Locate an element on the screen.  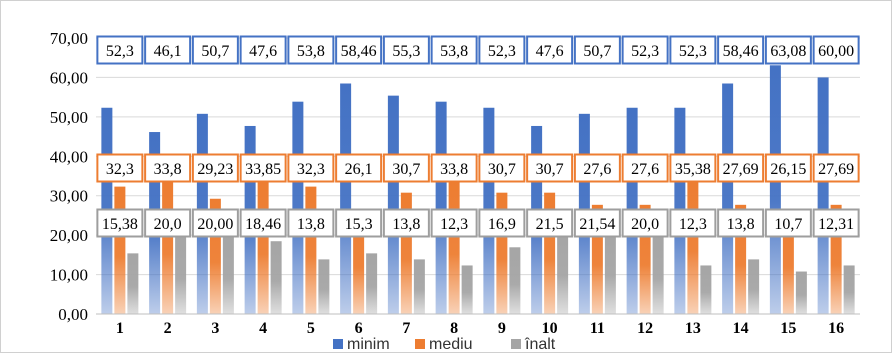
data-label-înalt: 20,0 is located at coordinates (168, 224).